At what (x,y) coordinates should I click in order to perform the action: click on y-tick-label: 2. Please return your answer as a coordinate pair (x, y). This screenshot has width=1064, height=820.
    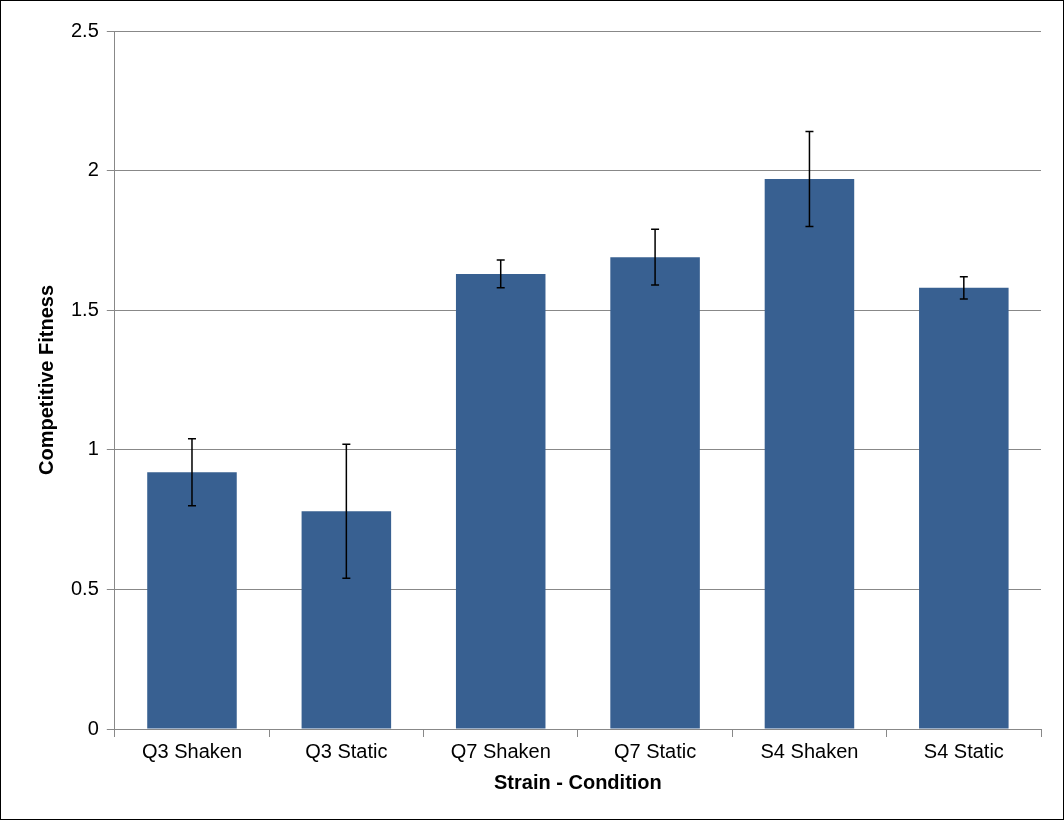
    Looking at the image, I should click on (93, 169).